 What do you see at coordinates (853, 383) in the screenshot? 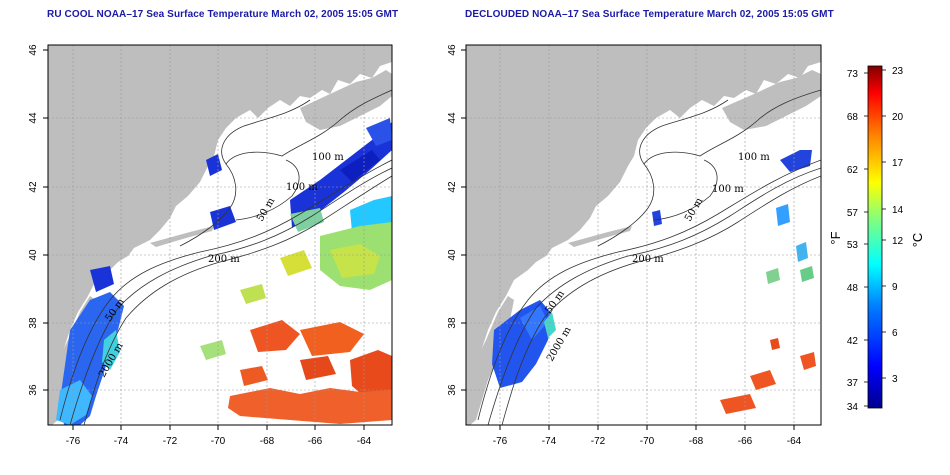
I see `f-tick-label: 37` at bounding box center [853, 383].